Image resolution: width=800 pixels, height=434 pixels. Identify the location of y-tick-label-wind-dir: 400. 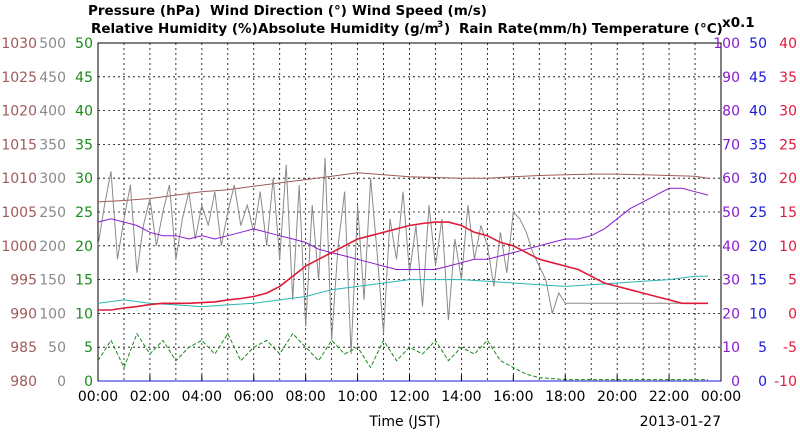
(52, 112).